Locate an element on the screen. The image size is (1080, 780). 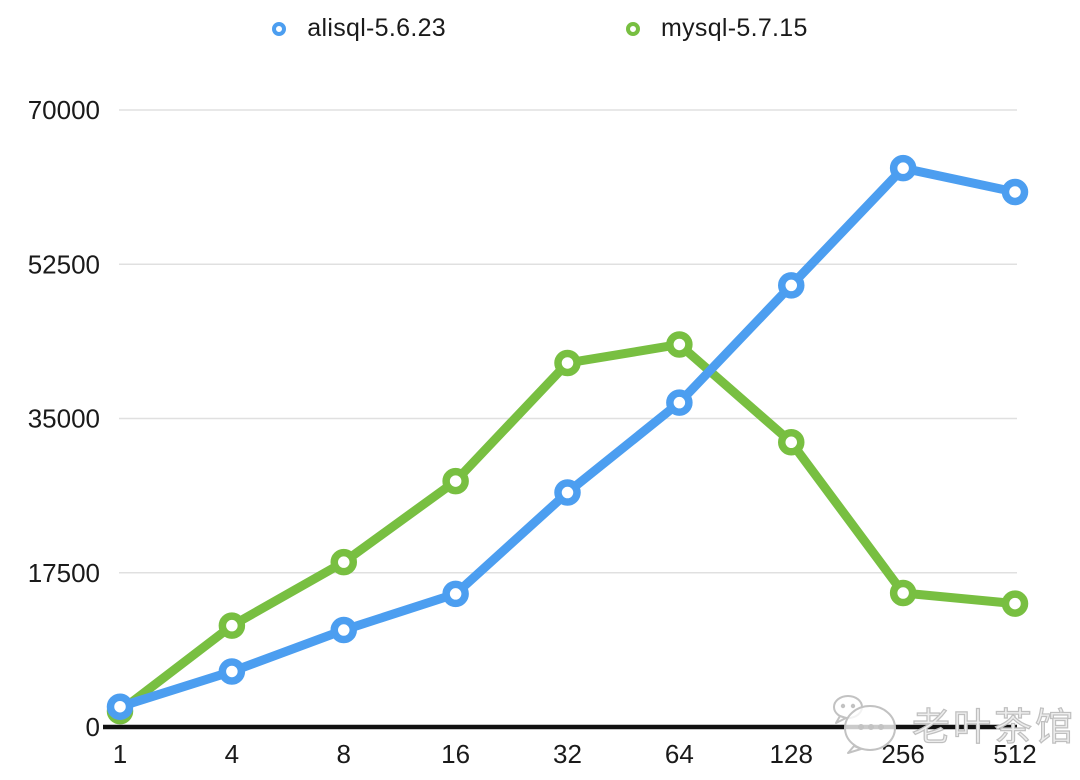
x-tick-label: 64 is located at coordinates (679, 754).